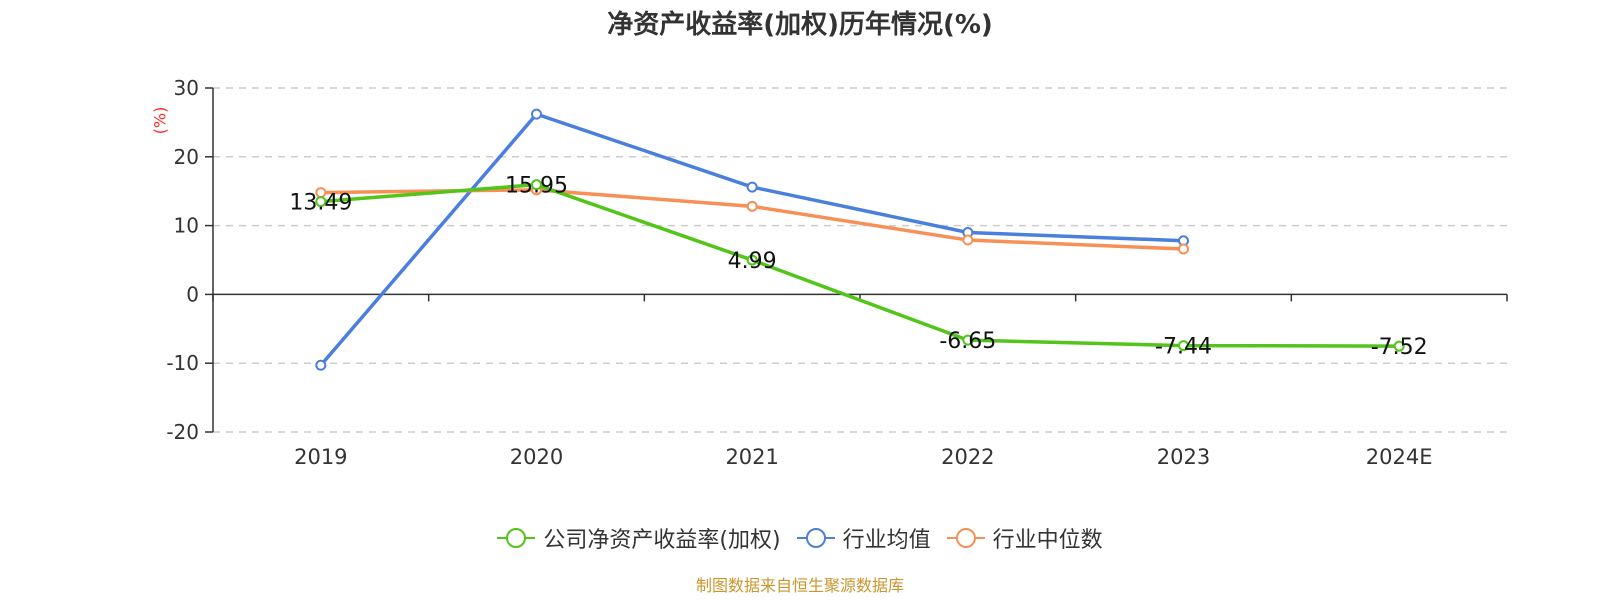 The image size is (1600, 600). Describe the element at coordinates (182, 432) in the screenshot. I see `y-tick-label: -20` at that location.